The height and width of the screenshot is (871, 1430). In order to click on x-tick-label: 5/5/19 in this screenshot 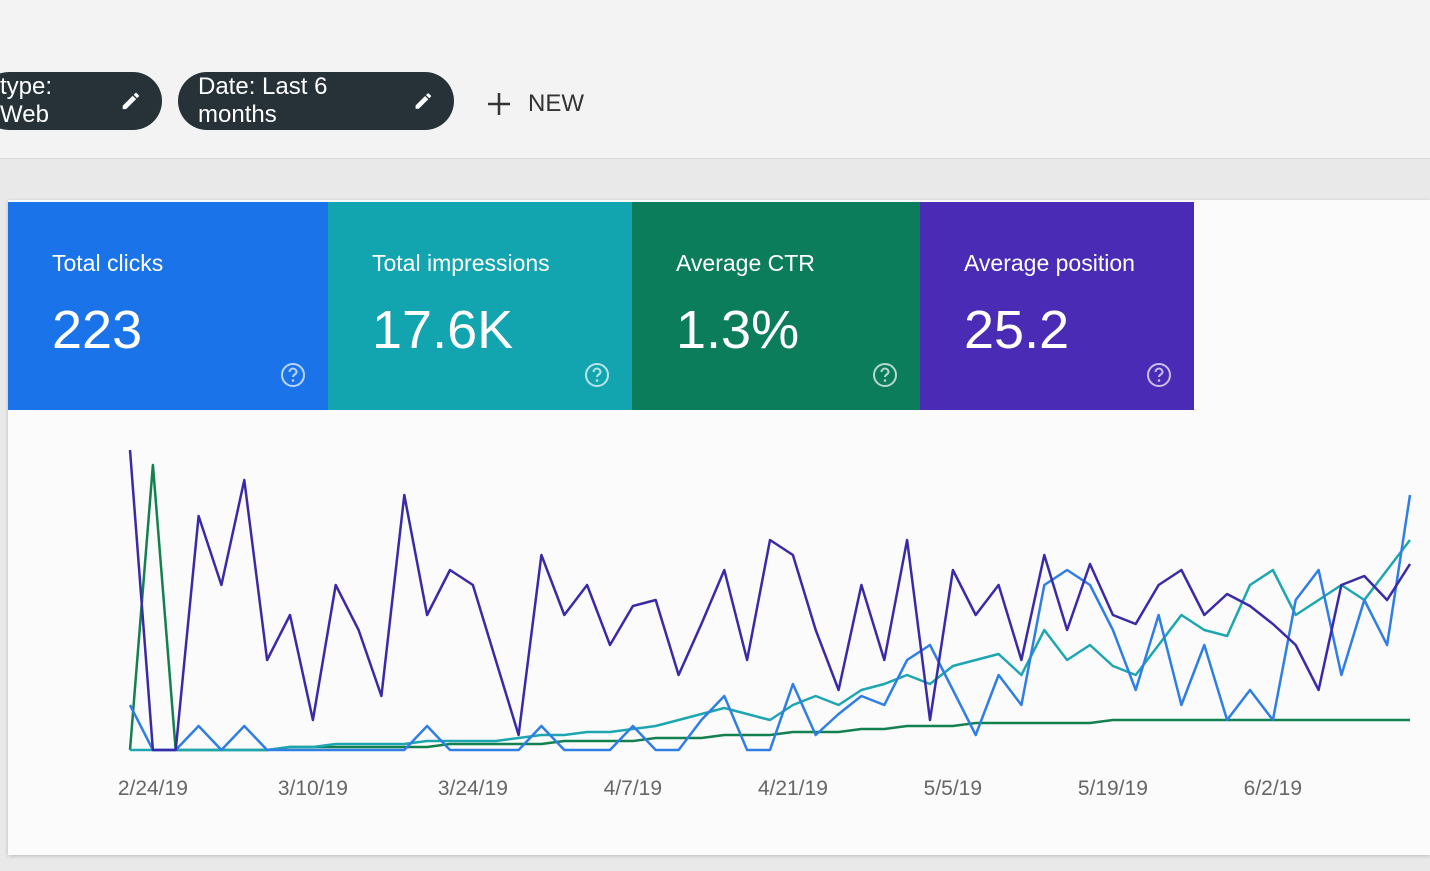, I will do `click(953, 788)`.